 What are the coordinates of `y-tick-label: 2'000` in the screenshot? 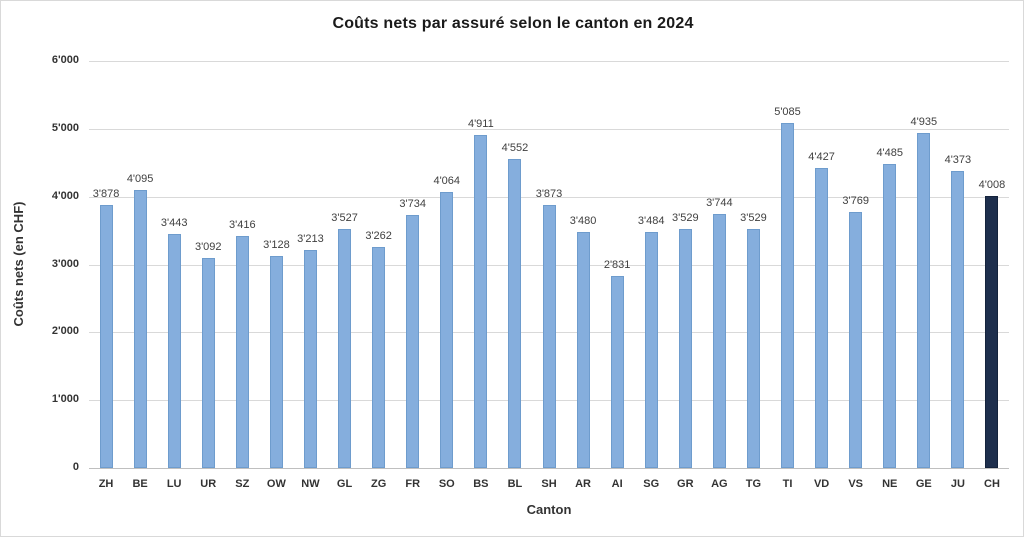 It's located at (65, 331).